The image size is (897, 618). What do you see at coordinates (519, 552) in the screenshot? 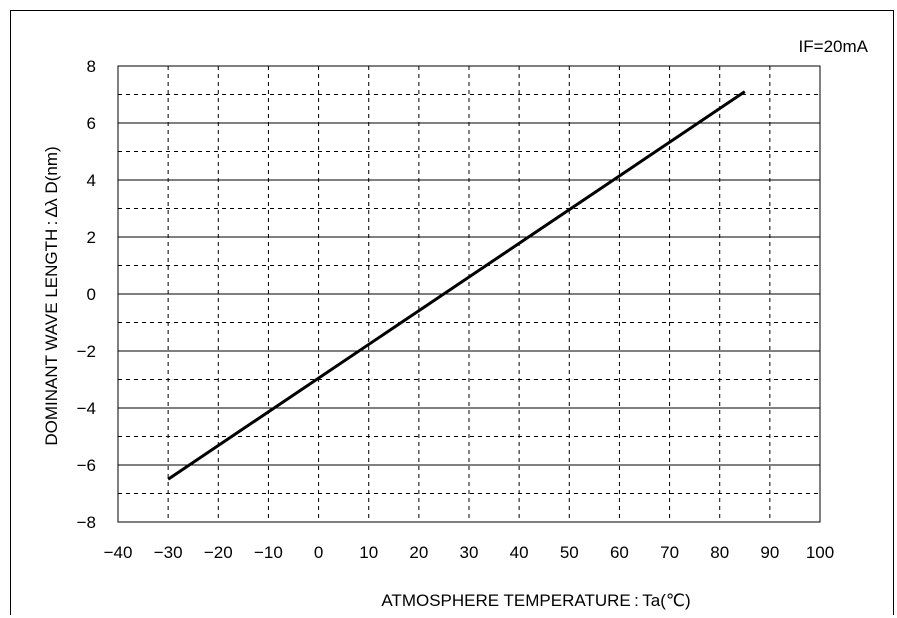
I see `x-tick-label: 40` at bounding box center [519, 552].